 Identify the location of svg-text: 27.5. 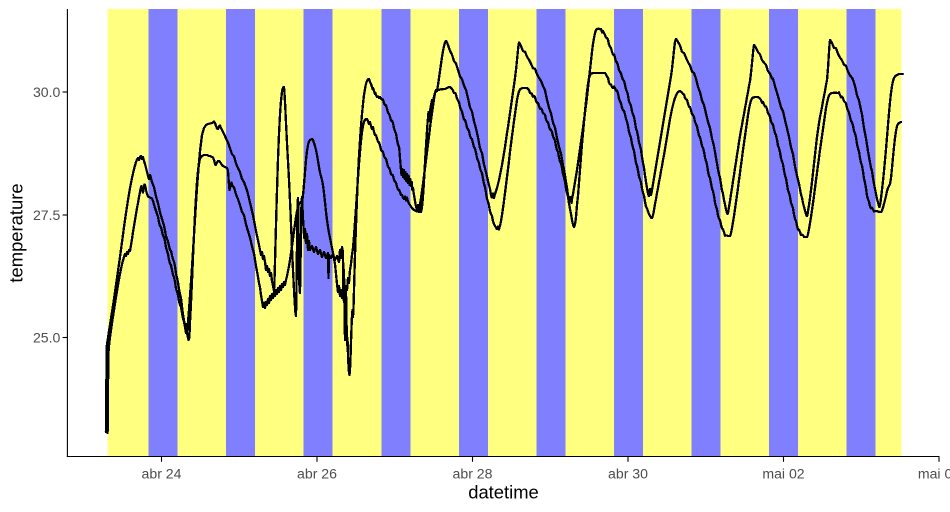
(47, 215).